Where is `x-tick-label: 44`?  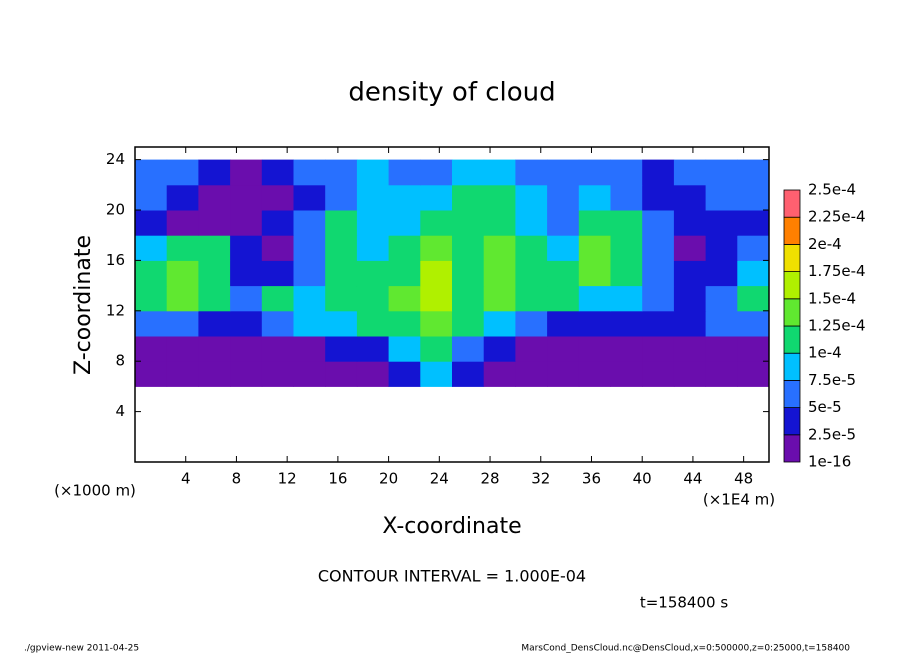 x-tick-label: 44 is located at coordinates (692, 479).